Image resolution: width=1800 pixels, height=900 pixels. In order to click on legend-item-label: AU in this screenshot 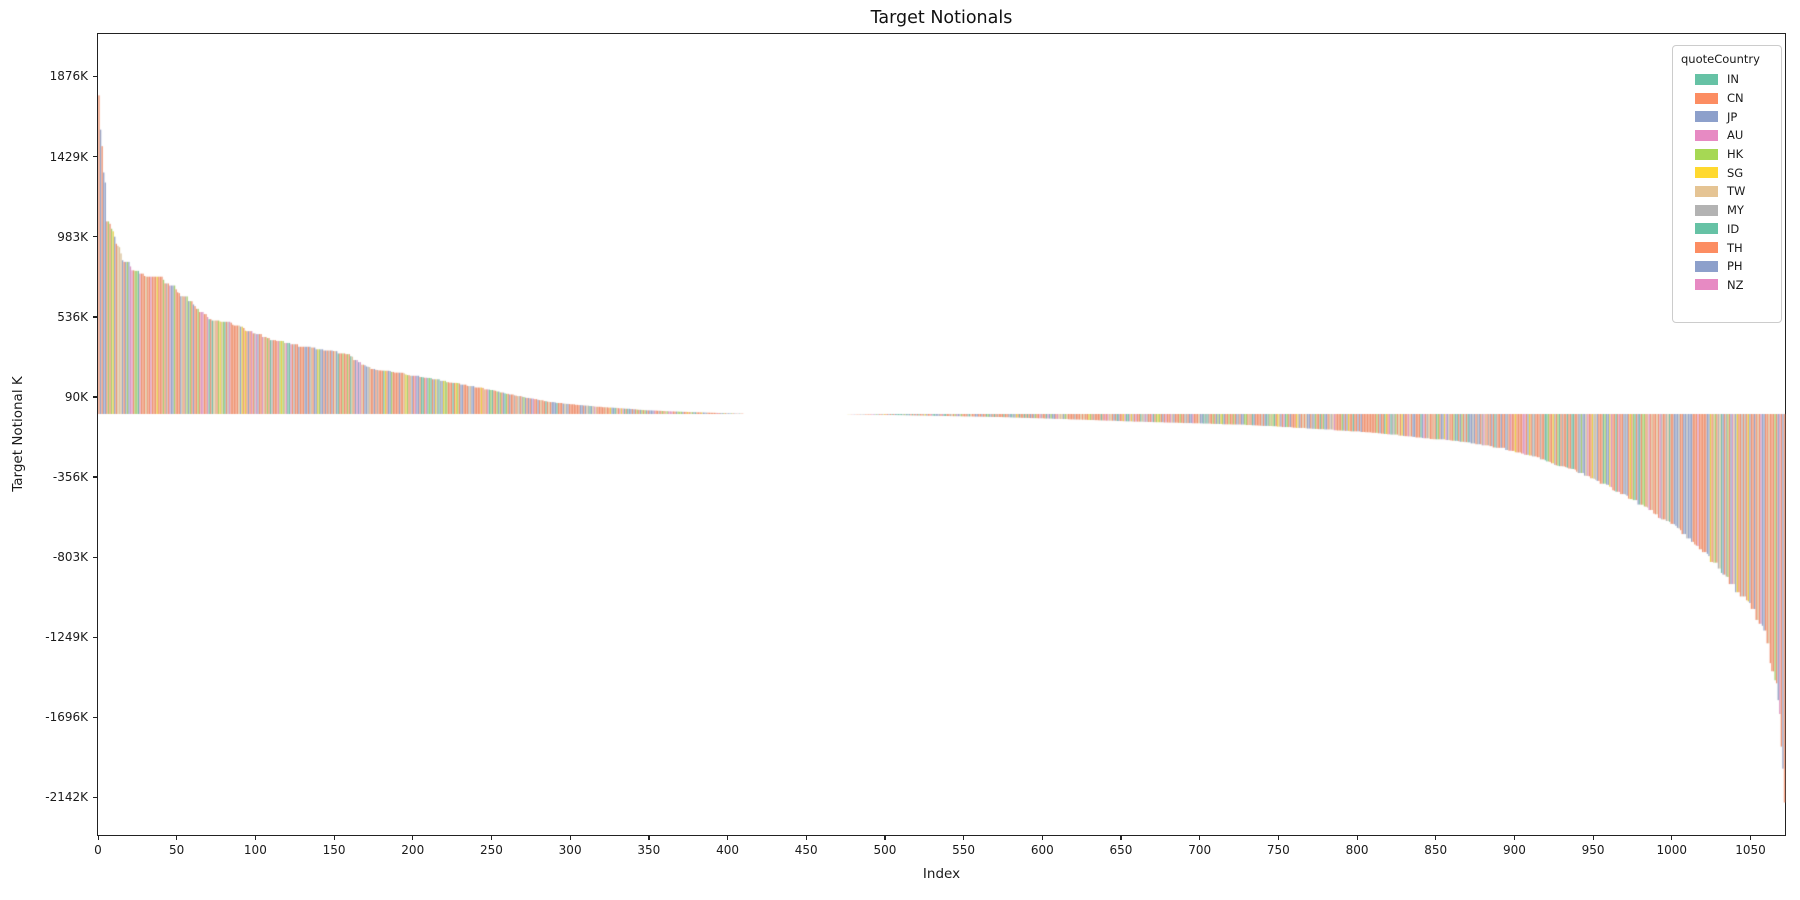, I will do `click(1735, 135)`.